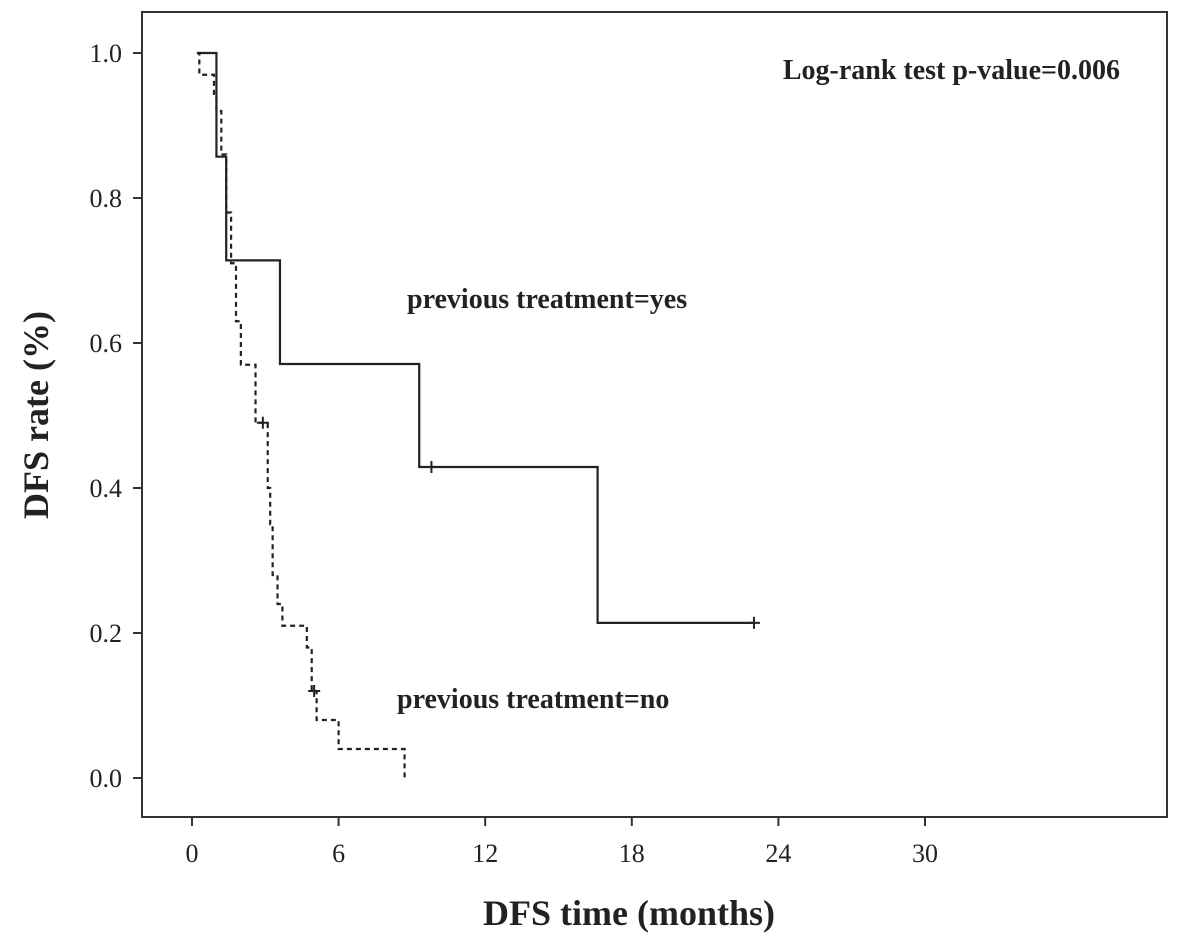  Describe the element at coordinates (106, 53) in the screenshot. I see `y-tick-label-5: 1.0` at that location.